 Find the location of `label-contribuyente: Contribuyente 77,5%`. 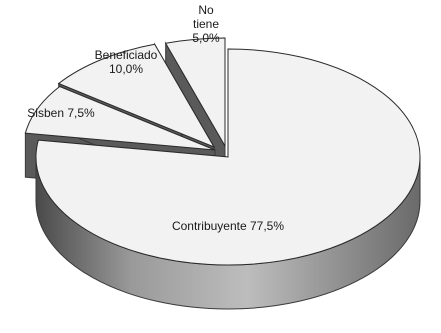

label-contribuyente: Contribuyente 77,5% is located at coordinates (228, 226).